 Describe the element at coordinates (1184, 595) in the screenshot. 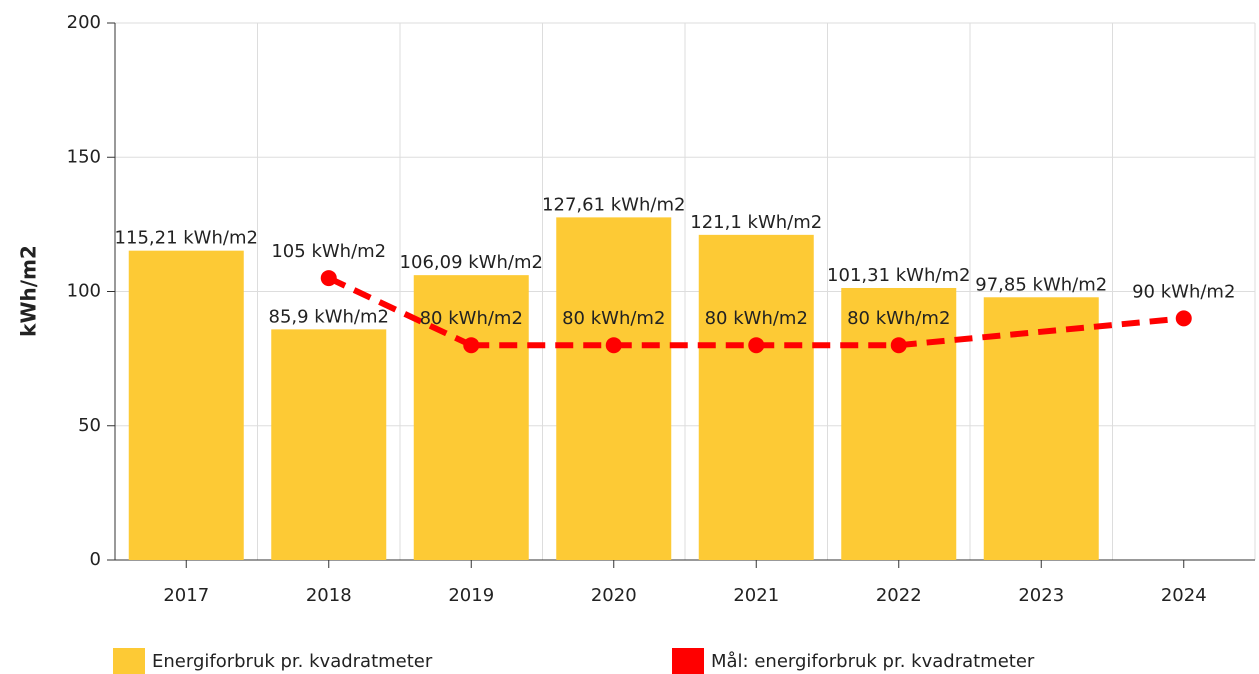

I see `x-tick-label: 2024` at that location.